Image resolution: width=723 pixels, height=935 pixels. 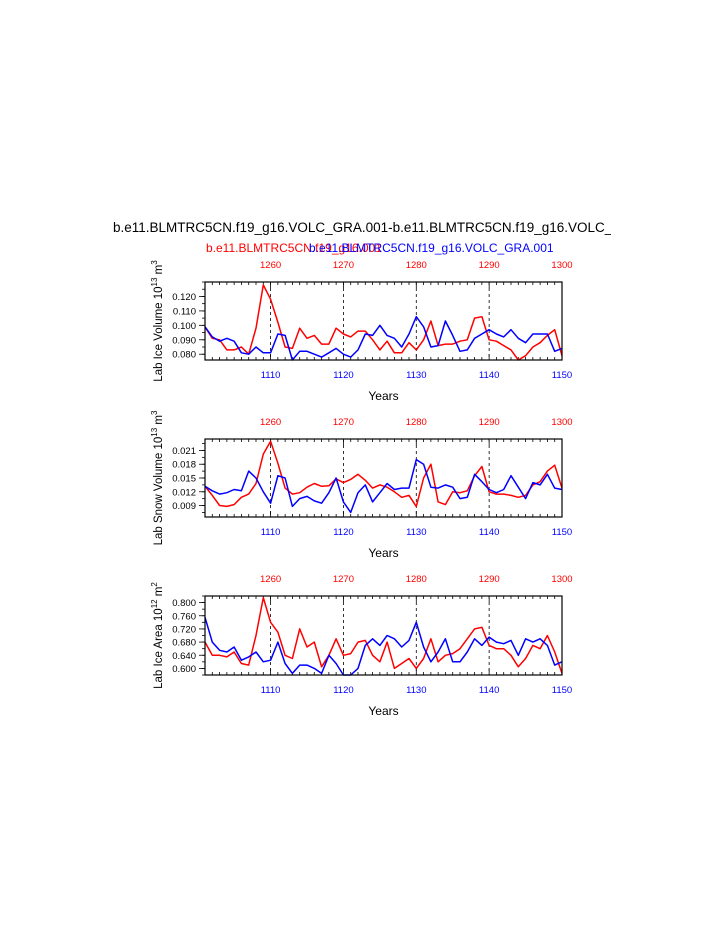 I want to click on y-tick-label: 0.120, so click(x=184, y=297).